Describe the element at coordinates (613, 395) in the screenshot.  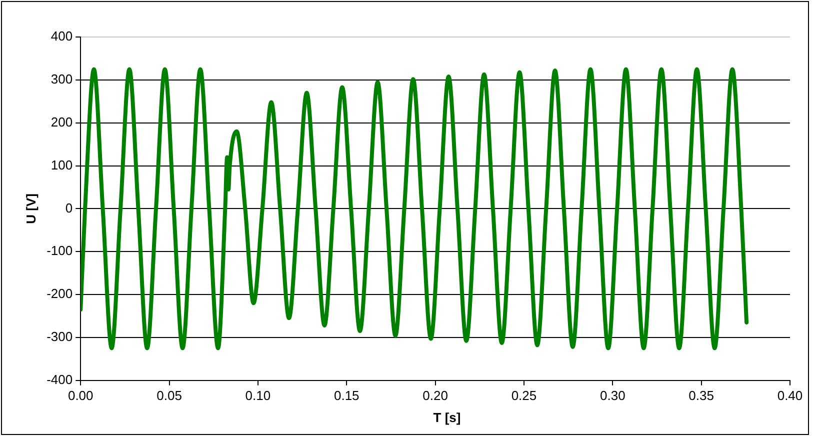
I see `x-tick-label: 0.30` at that location.